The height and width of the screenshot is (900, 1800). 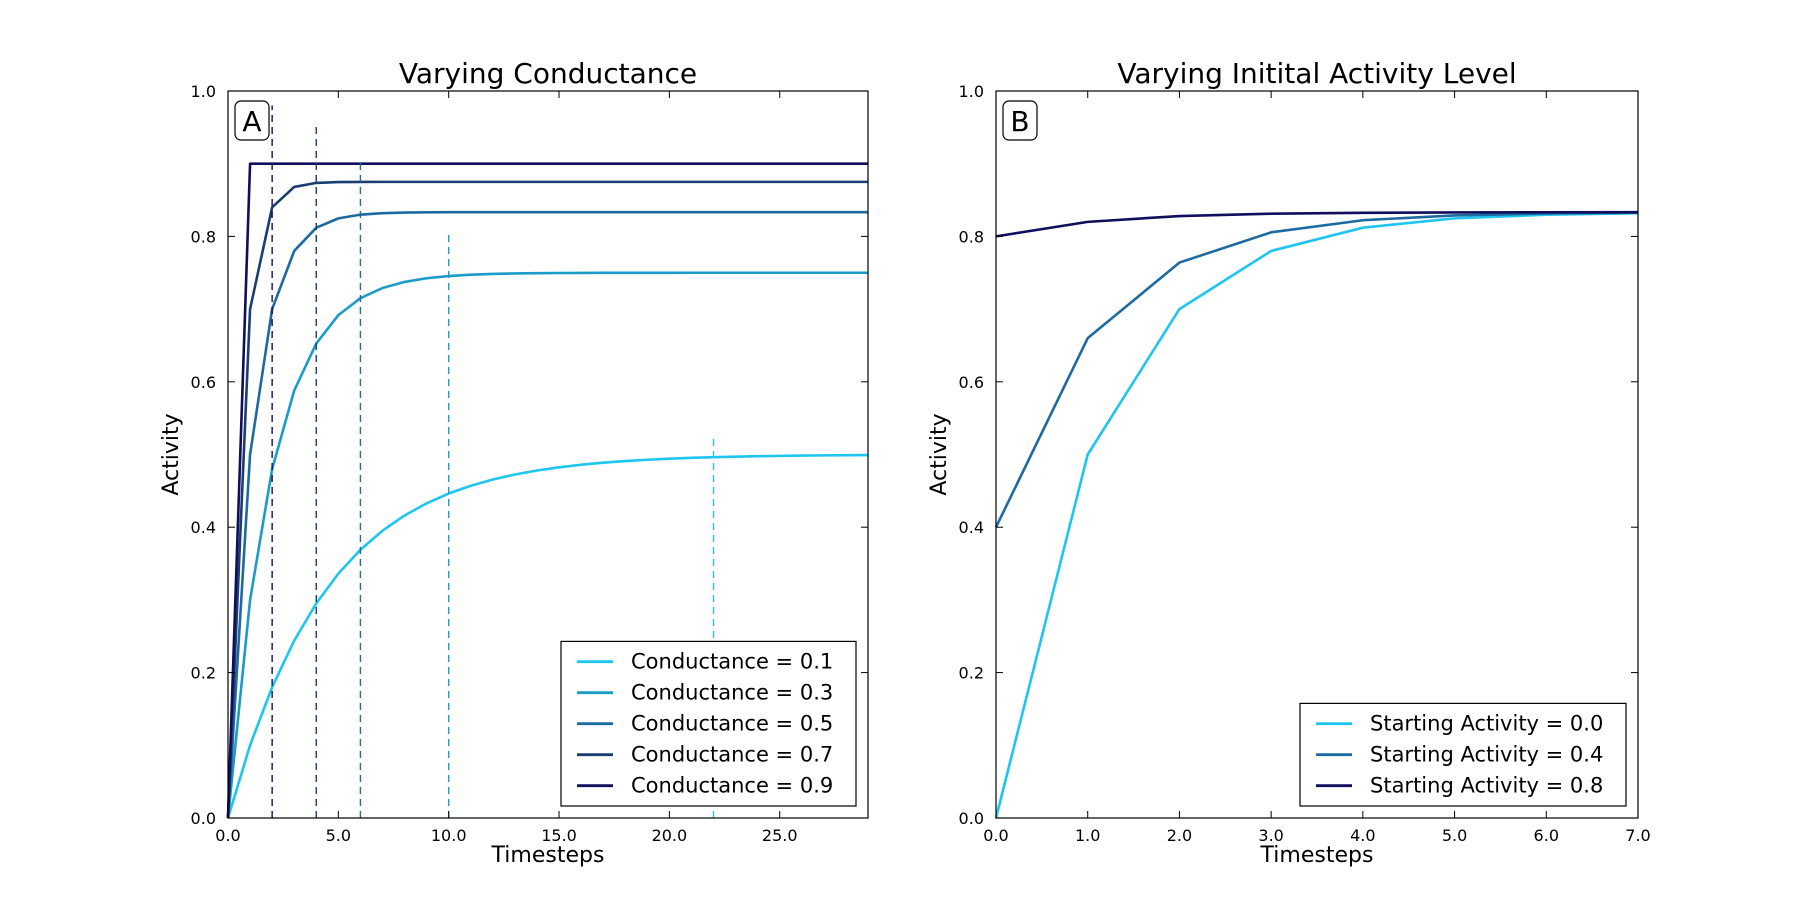 I want to click on legend-label-2: Starting Activity = 0.8, so click(x=1486, y=786).